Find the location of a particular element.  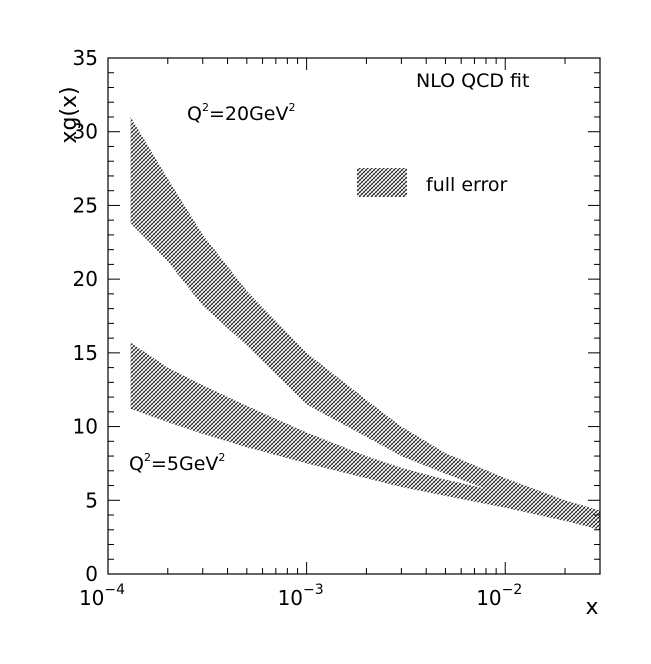

y-tick-label: 0 is located at coordinates (91, 574).